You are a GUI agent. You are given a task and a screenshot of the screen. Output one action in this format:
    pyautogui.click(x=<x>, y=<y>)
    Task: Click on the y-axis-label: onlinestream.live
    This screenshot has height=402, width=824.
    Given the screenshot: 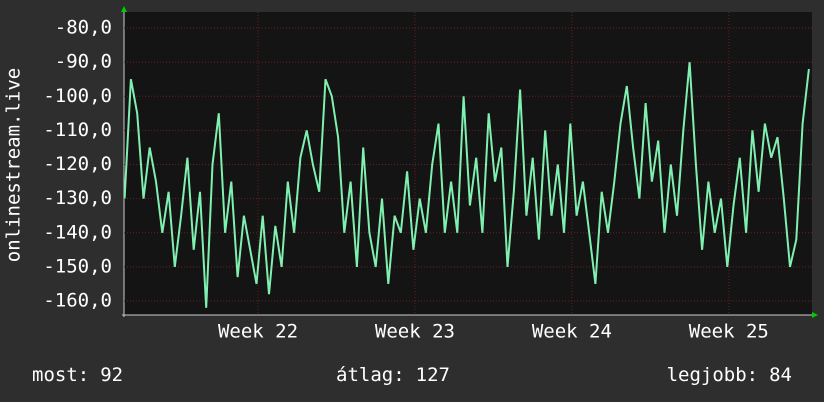 What is the action you would take?
    pyautogui.click(x=14, y=165)
    